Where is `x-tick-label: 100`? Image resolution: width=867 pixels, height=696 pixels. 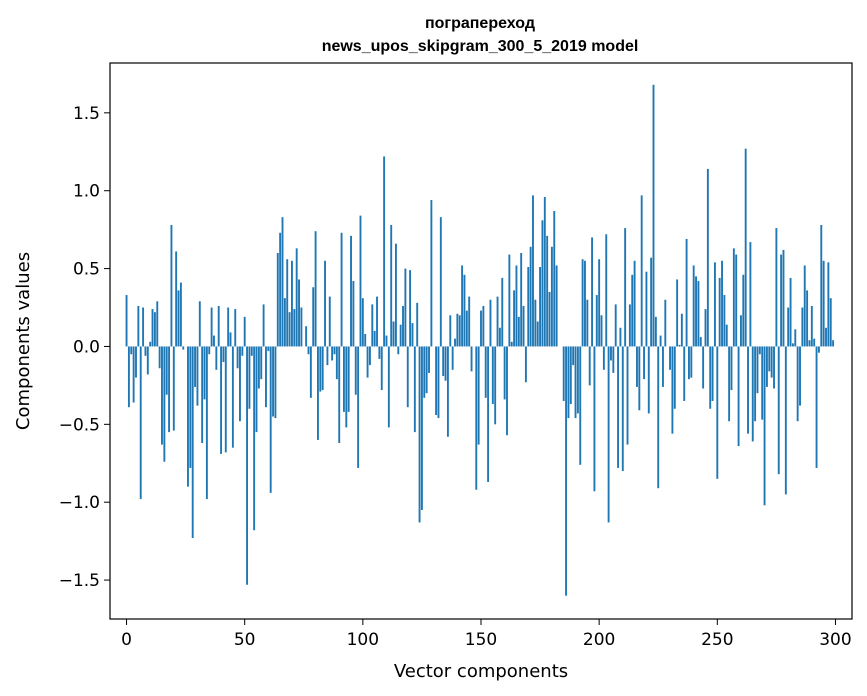
x-tick-label: 100 is located at coordinates (363, 640).